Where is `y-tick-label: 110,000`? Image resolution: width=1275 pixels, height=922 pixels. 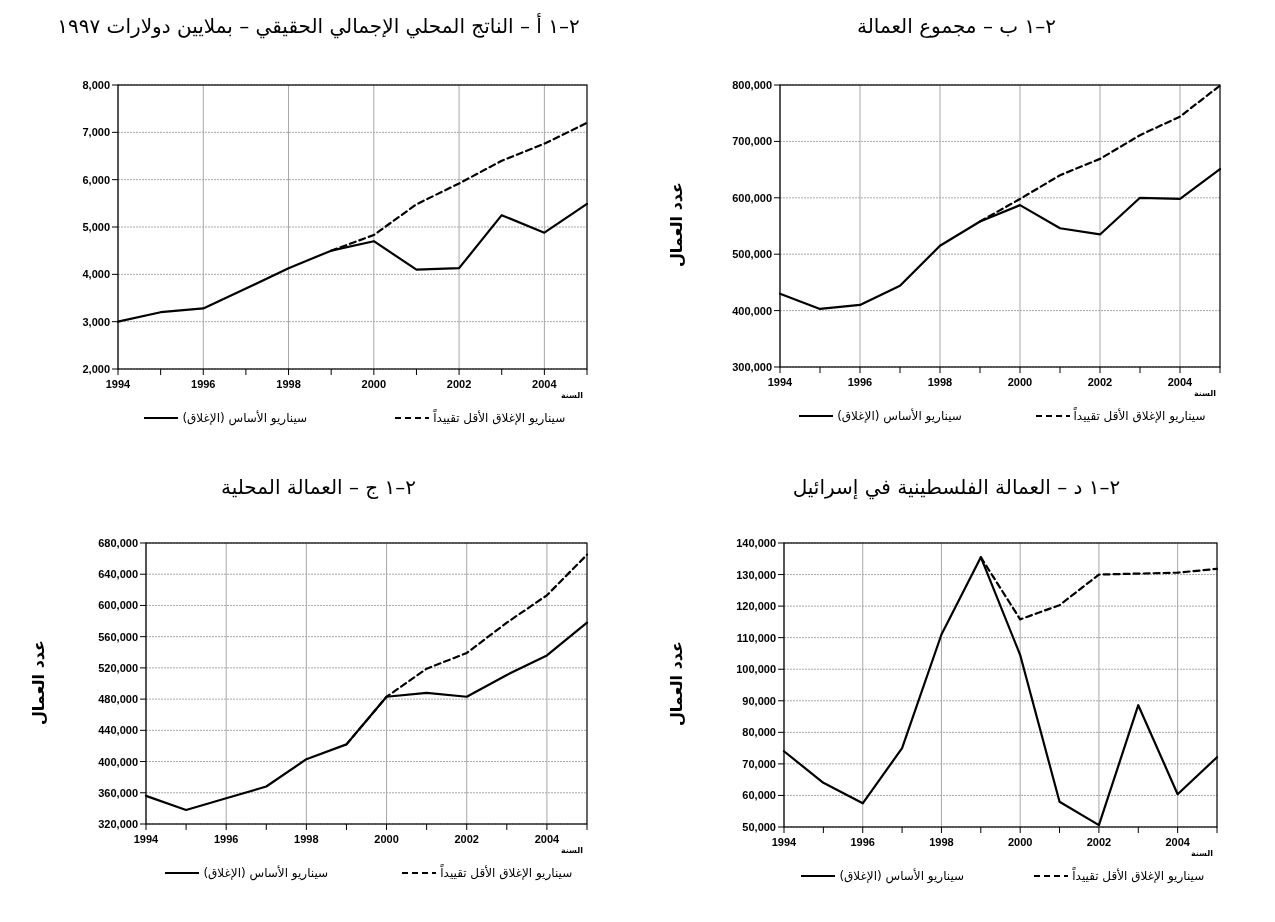 y-tick-label: 110,000 is located at coordinates (756, 637).